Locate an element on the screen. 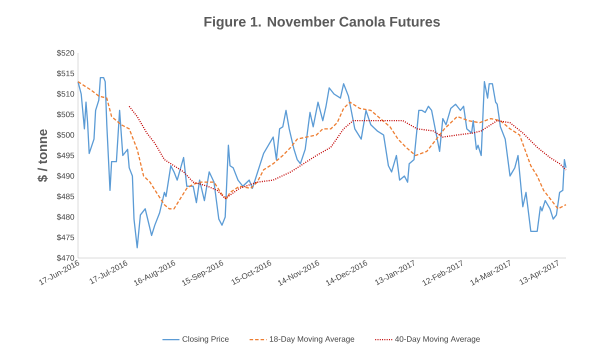 The image size is (593, 348). chart-title: Figure 1. November Canola Futures is located at coordinates (322, 23).